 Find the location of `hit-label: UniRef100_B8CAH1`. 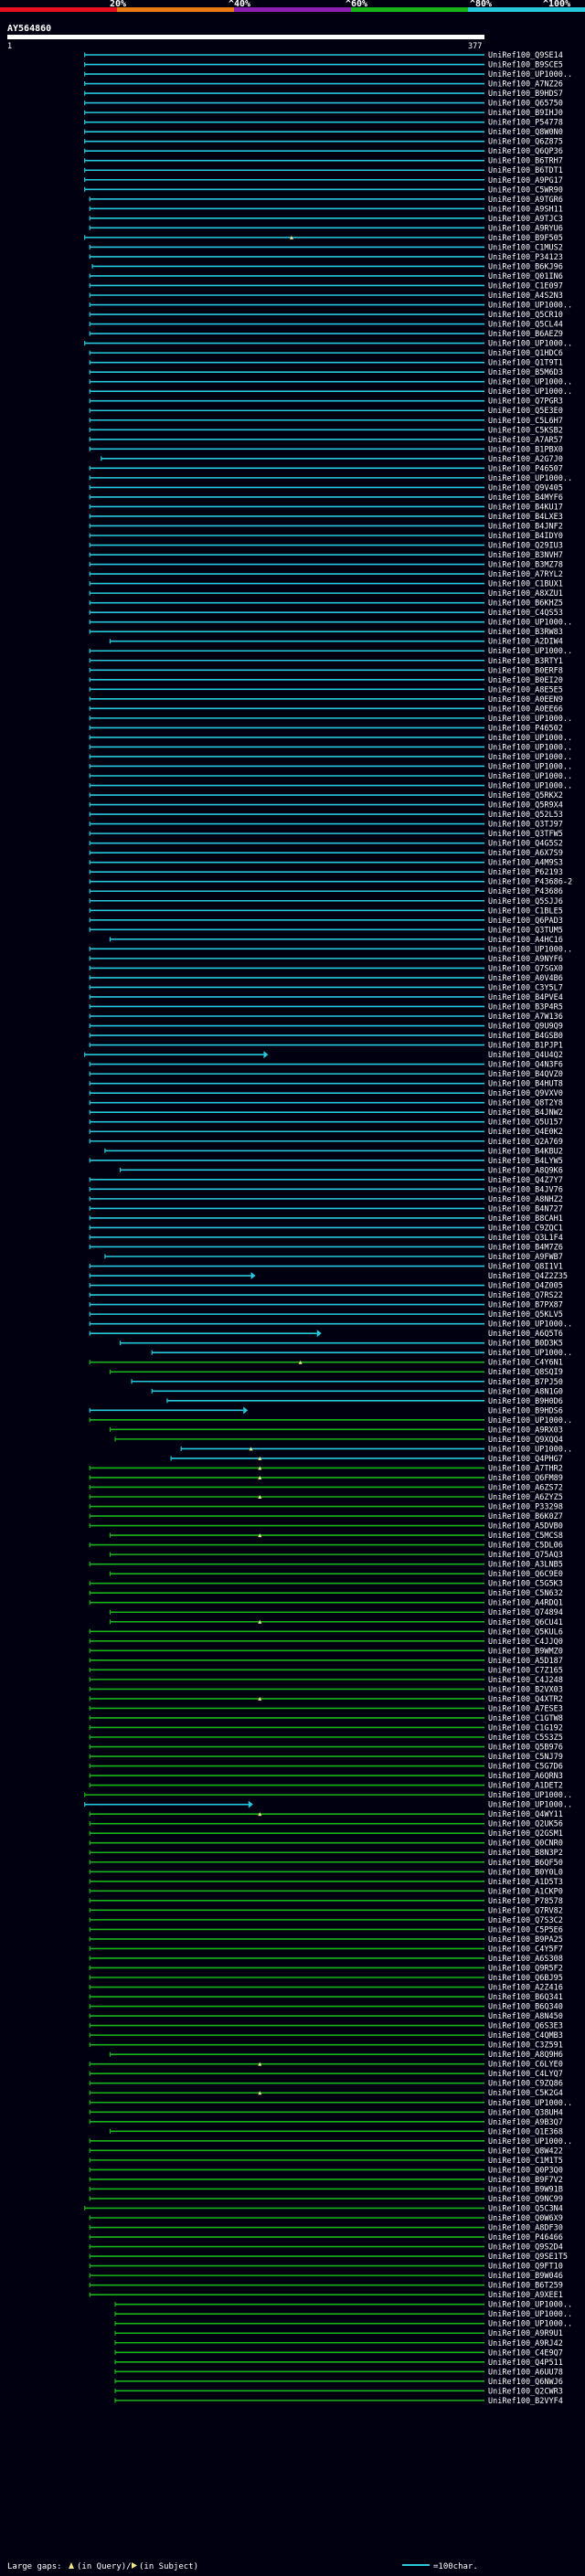

hit-label: UniRef100_B8CAH1 is located at coordinates (525, 1219).